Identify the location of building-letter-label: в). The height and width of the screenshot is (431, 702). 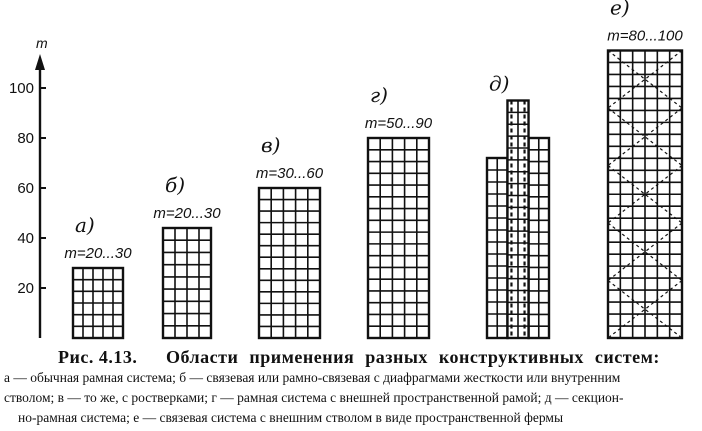
(270, 145).